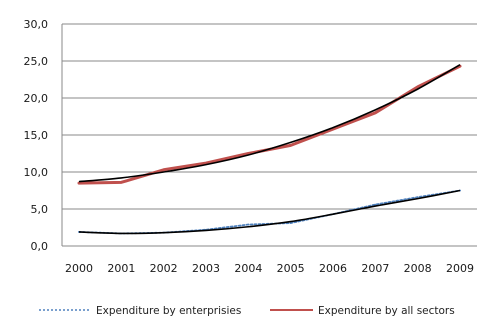 This screenshot has width=494, height=328. I want to click on y-tick-label: 5,0, so click(40, 209).